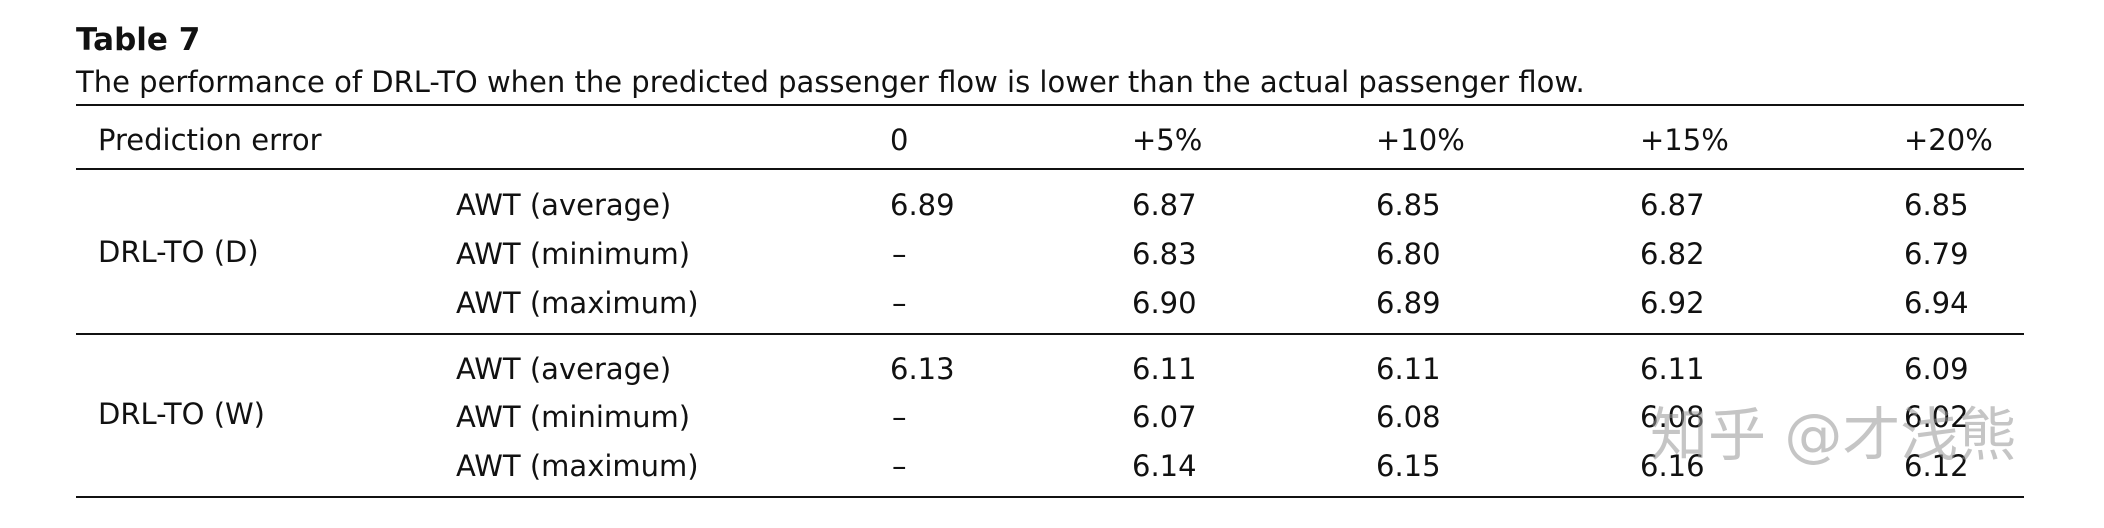 The width and height of the screenshot is (2104, 528). What do you see at coordinates (1164, 466) in the screenshot?
I see `value-cell: 6.14` at bounding box center [1164, 466].